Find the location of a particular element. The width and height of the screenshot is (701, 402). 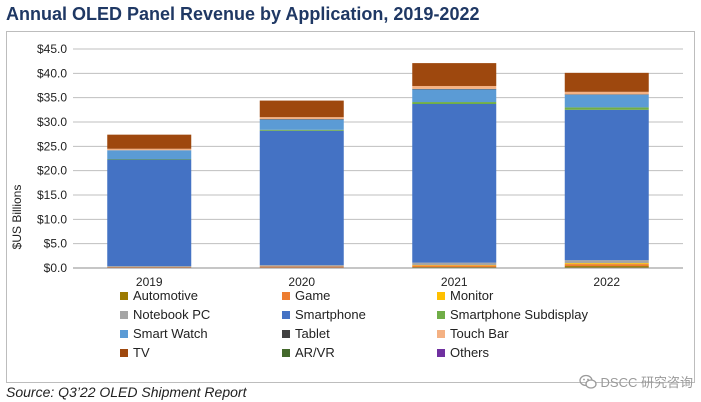

y-tick-label: $10.0 is located at coordinates (52, 219).